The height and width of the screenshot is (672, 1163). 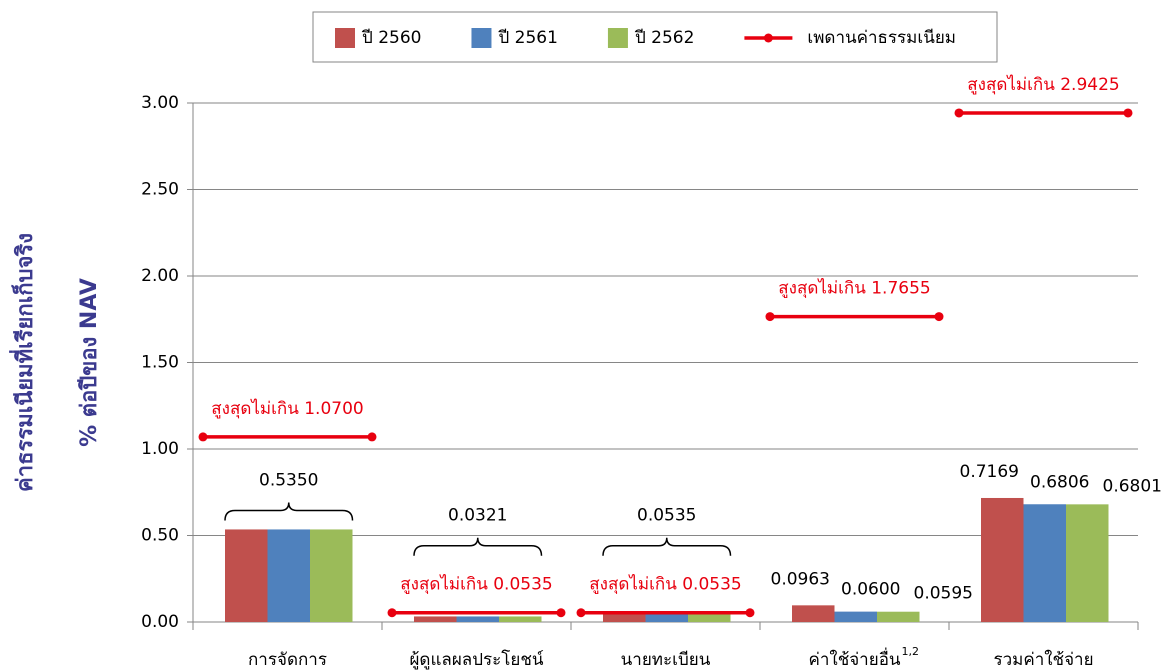 What do you see at coordinates (160, 103) in the screenshot?
I see `y-tick-label: 3.00` at bounding box center [160, 103].